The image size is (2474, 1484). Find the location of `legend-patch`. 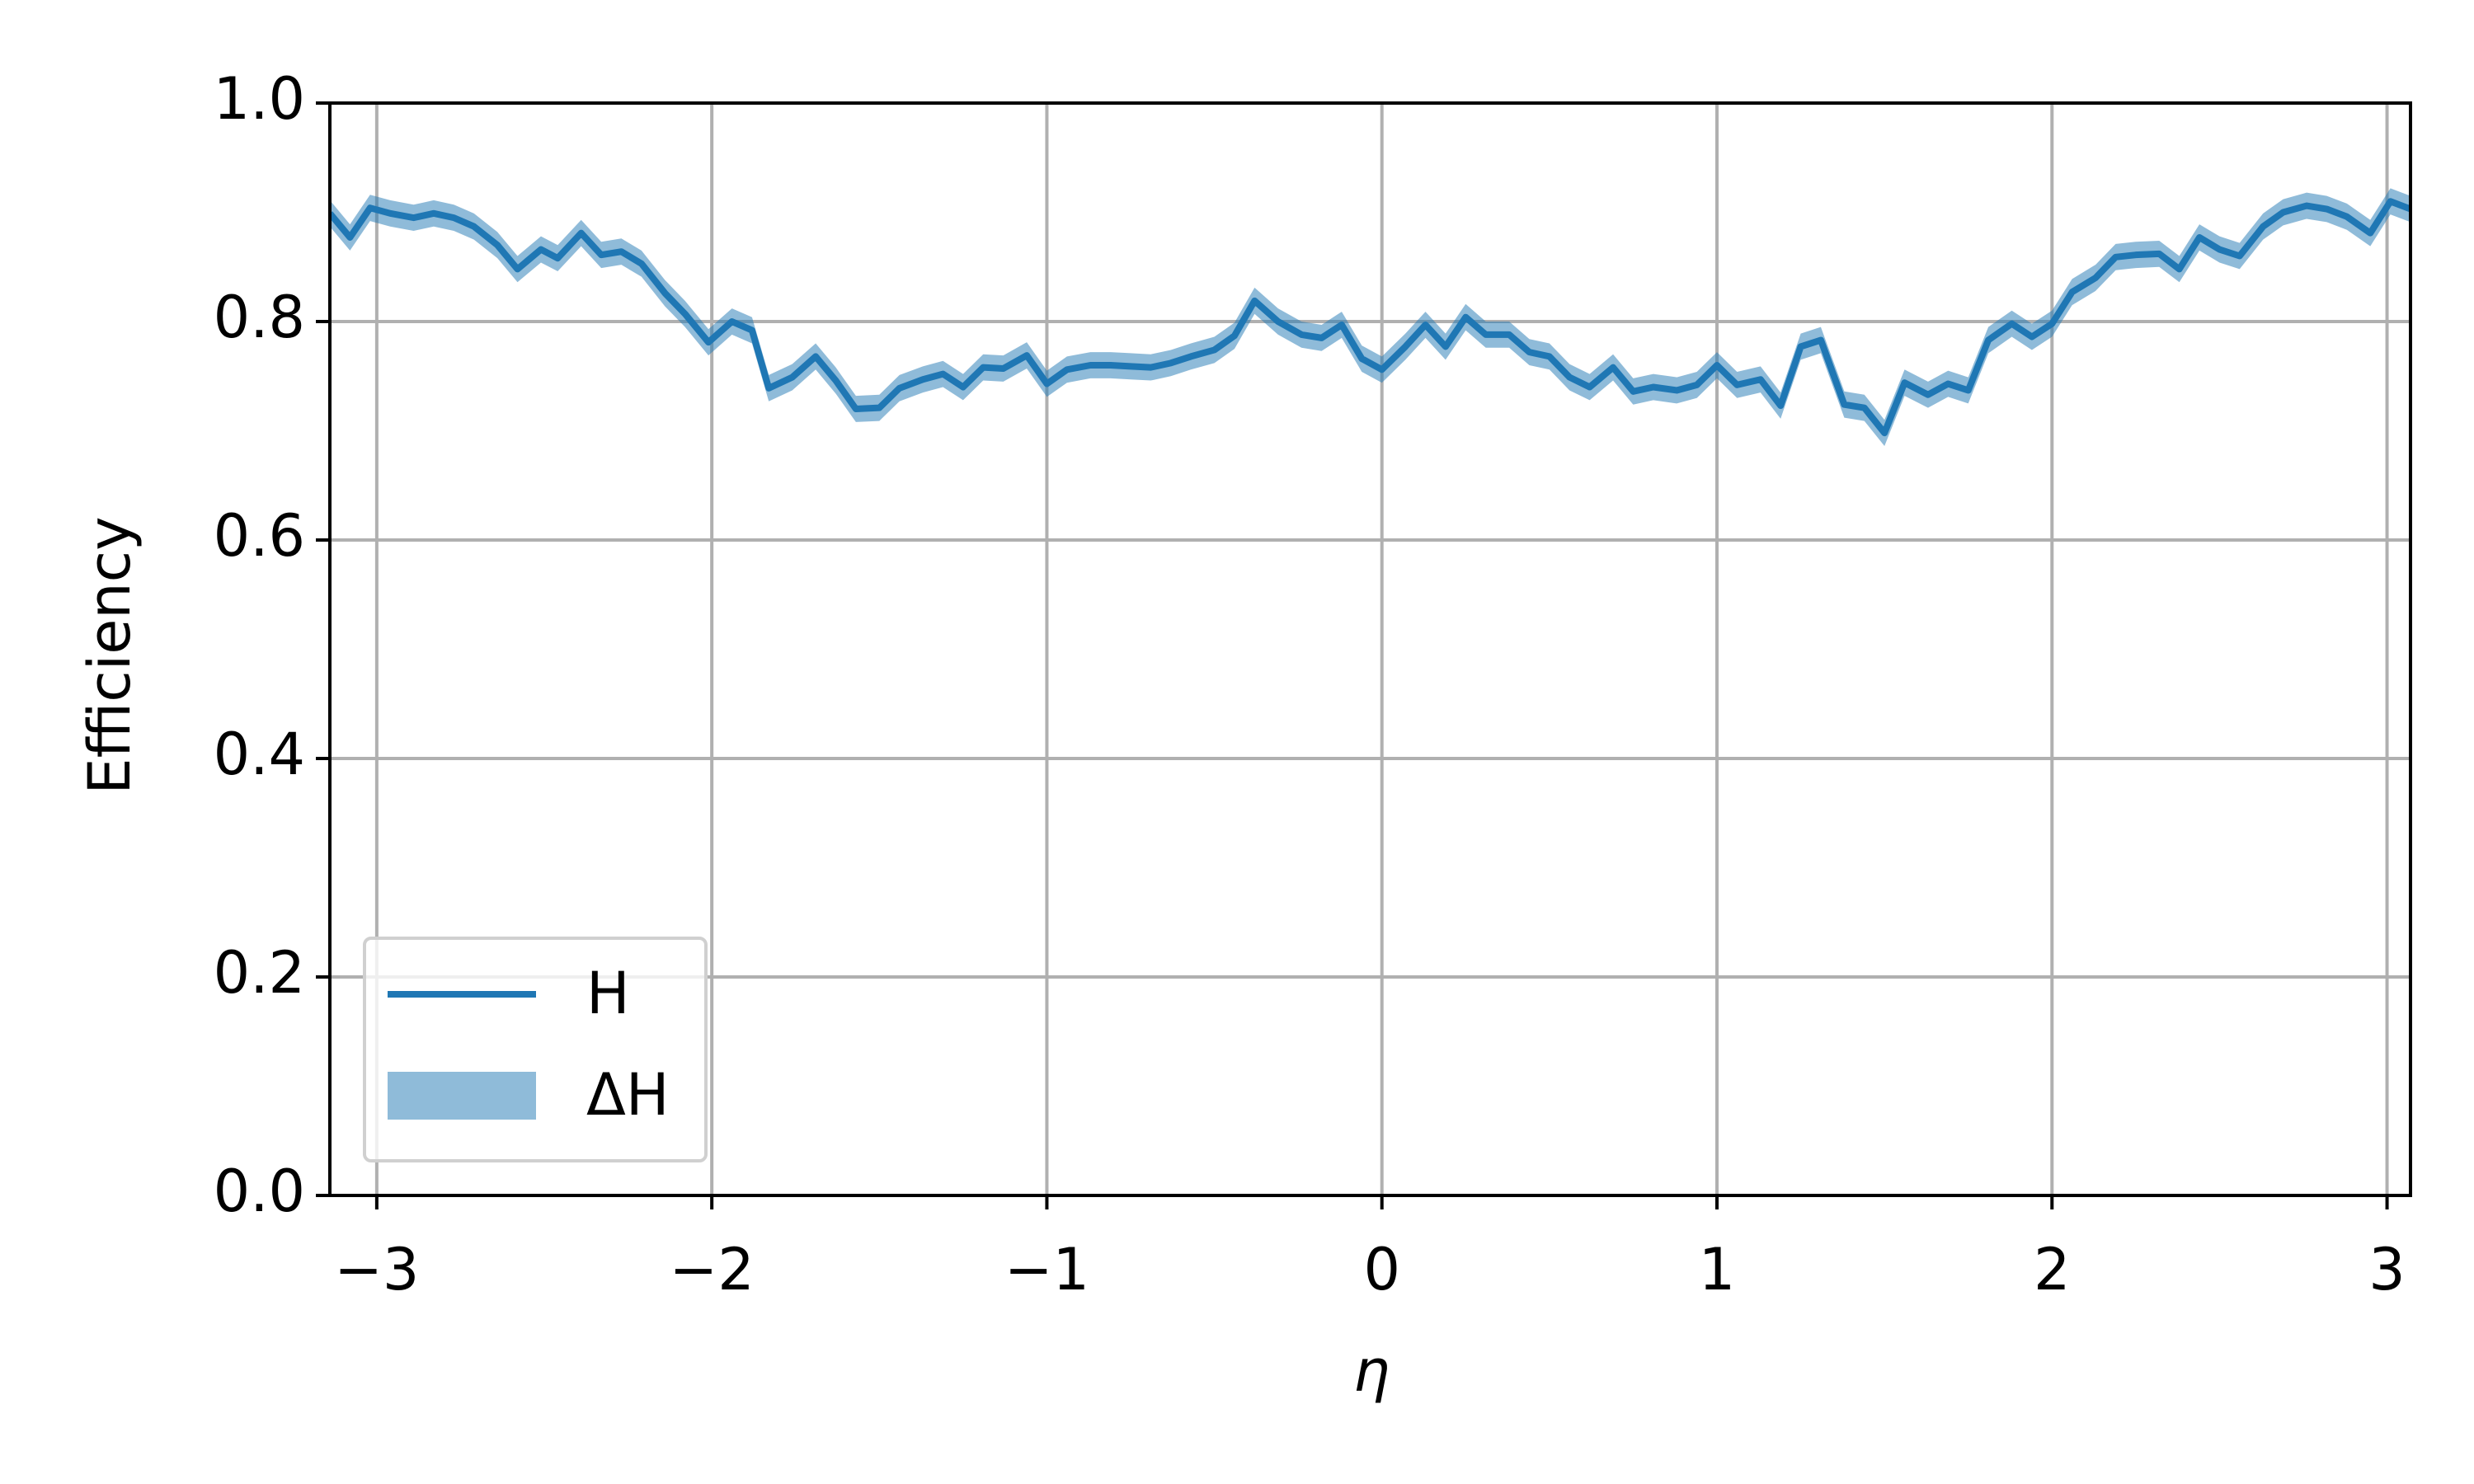

legend-patch is located at coordinates (462, 1096).